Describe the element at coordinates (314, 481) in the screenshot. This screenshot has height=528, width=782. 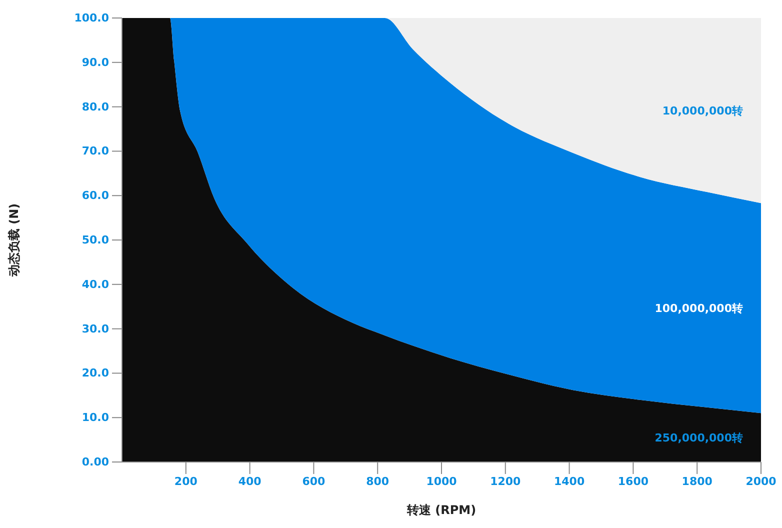
I see `x-tick-label: 600` at that location.